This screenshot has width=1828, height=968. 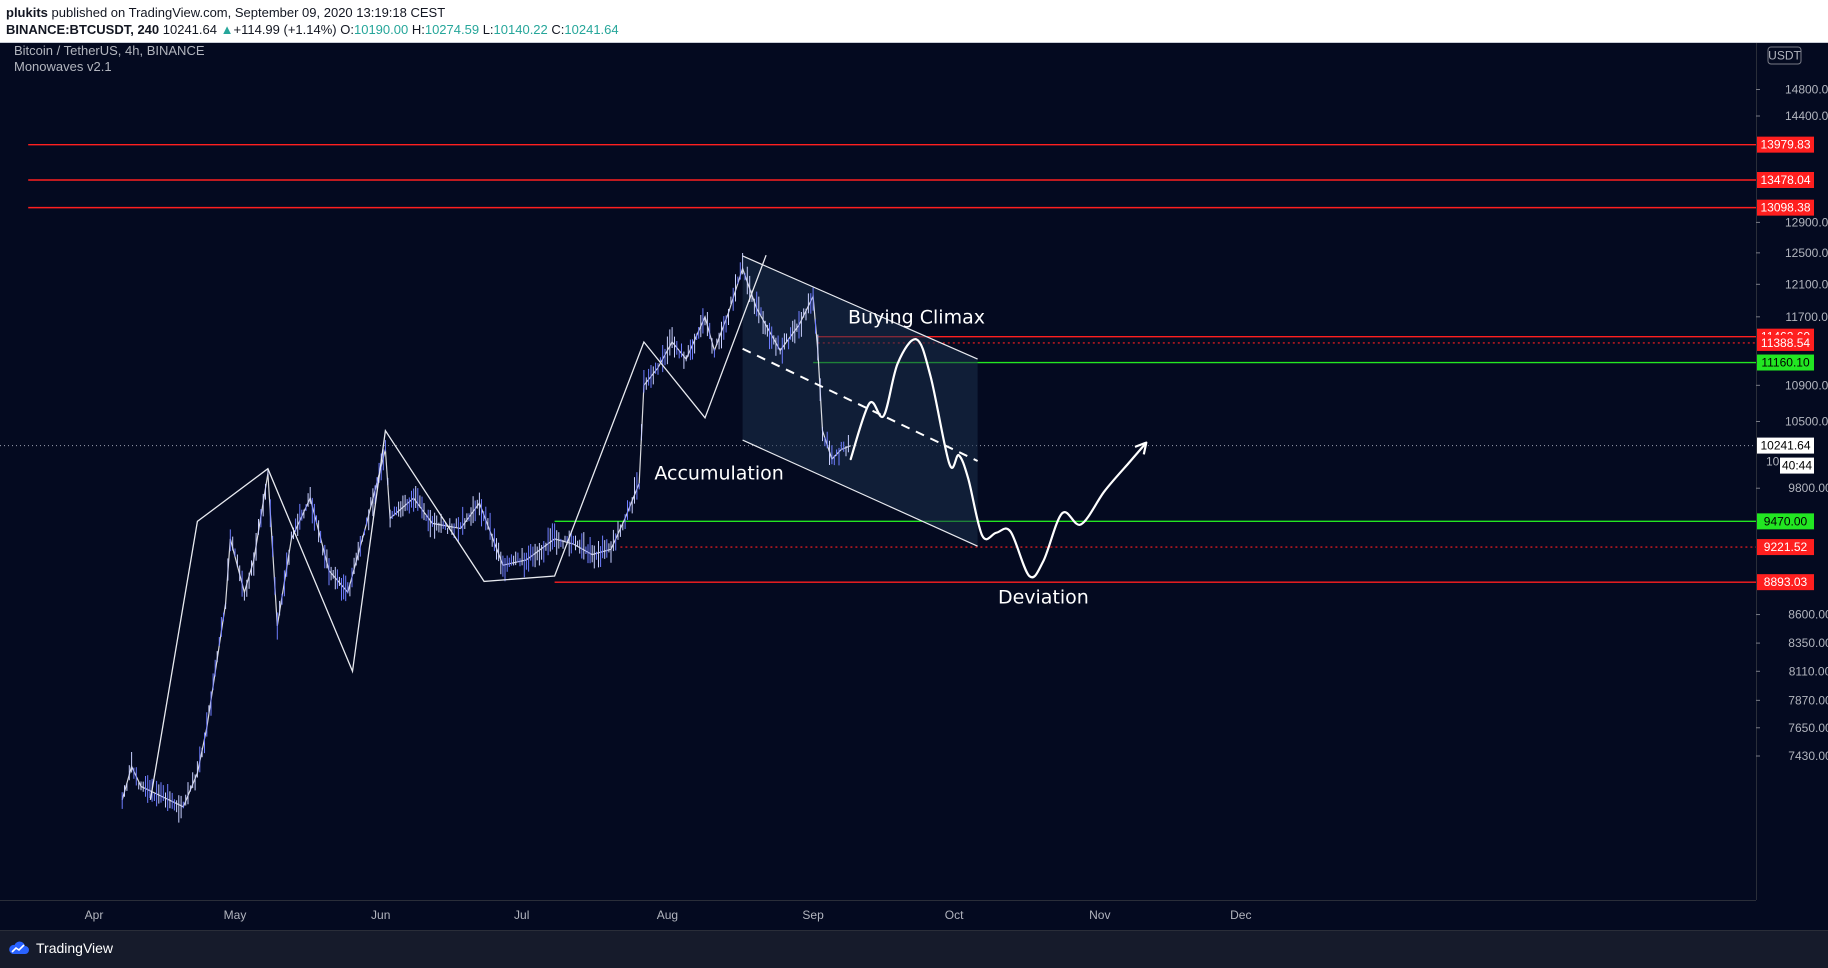 What do you see at coordinates (1806, 385) in the screenshot?
I see `y-tick-label: 10900.00` at bounding box center [1806, 385].